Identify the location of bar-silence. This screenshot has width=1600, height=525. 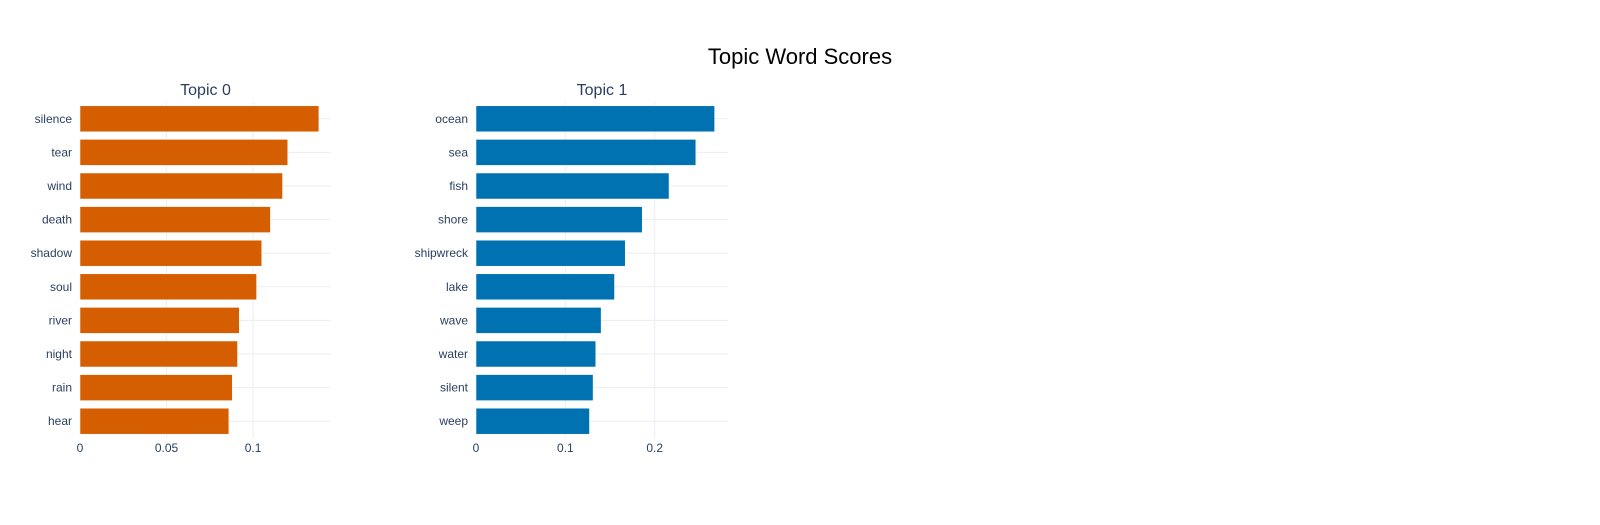
(199, 119).